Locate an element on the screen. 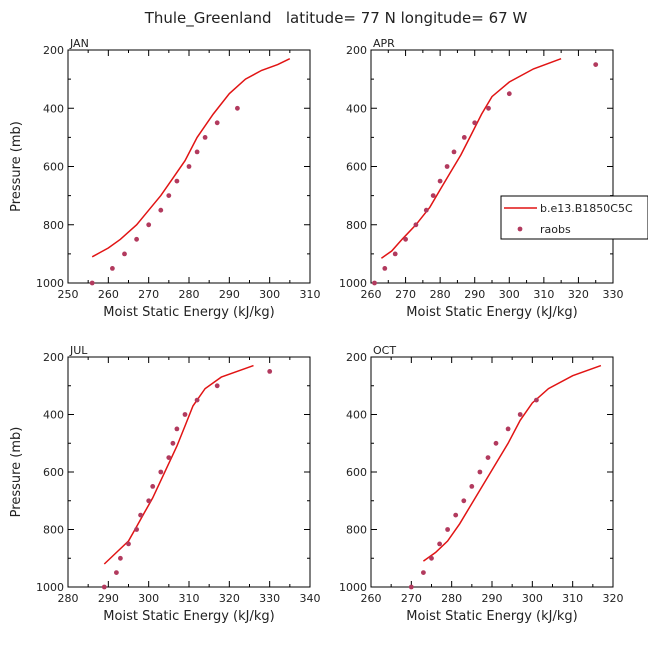  legend: b.e13.B1850C5C raobs is located at coordinates (574, 217).